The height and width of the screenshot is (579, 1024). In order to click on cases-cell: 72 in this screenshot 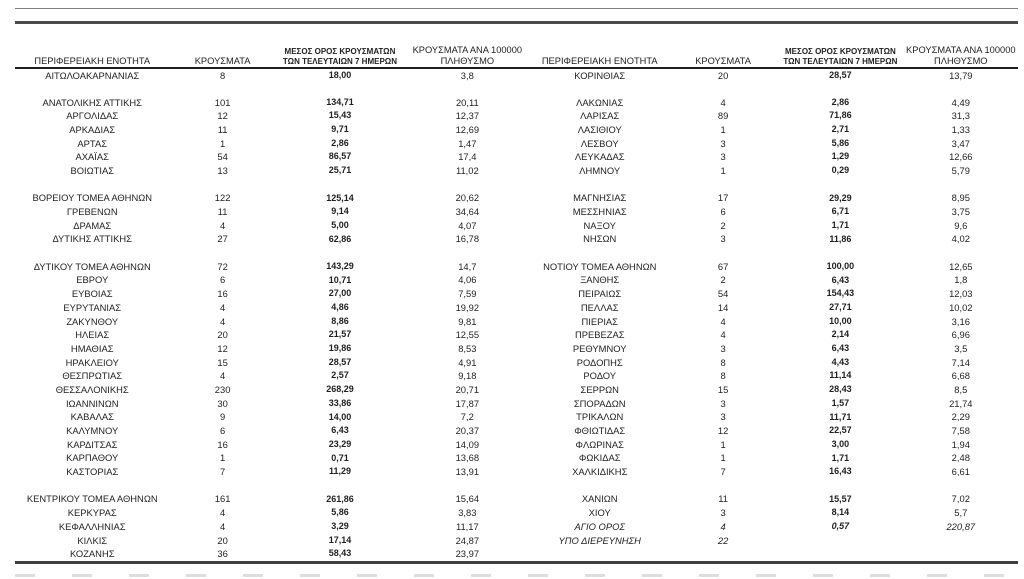, I will do `click(222, 266)`.